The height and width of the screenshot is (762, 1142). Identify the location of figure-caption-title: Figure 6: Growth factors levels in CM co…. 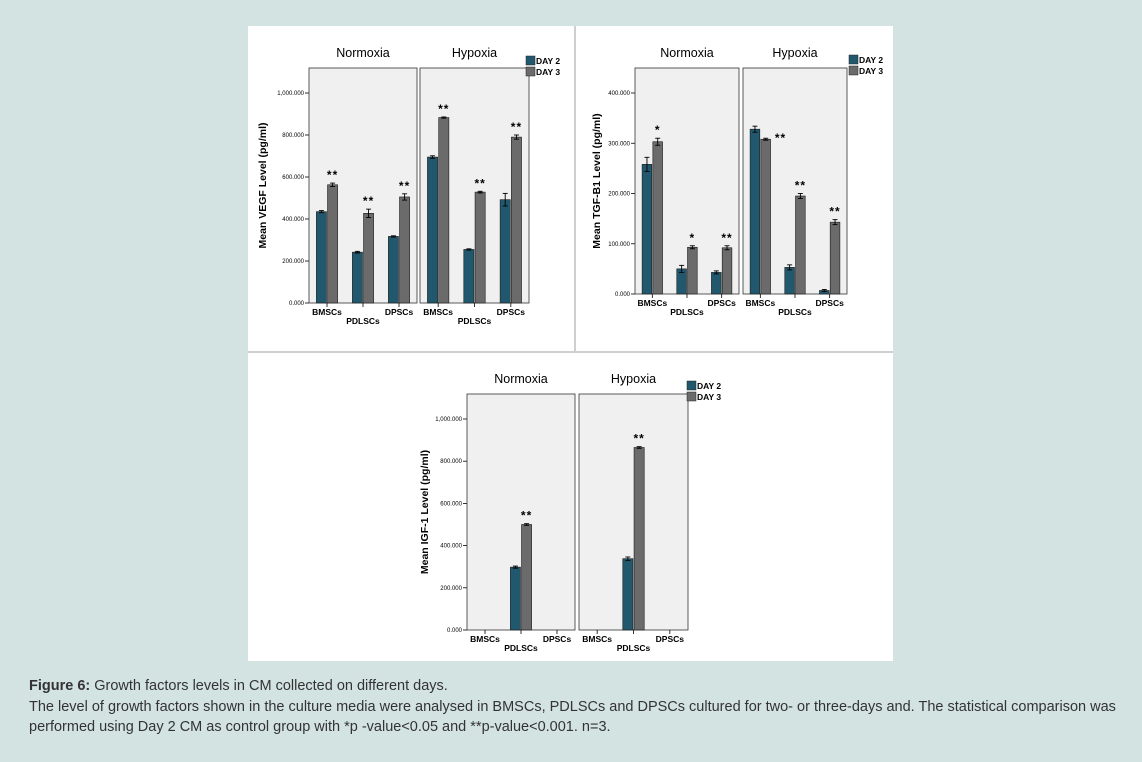
(574, 686).